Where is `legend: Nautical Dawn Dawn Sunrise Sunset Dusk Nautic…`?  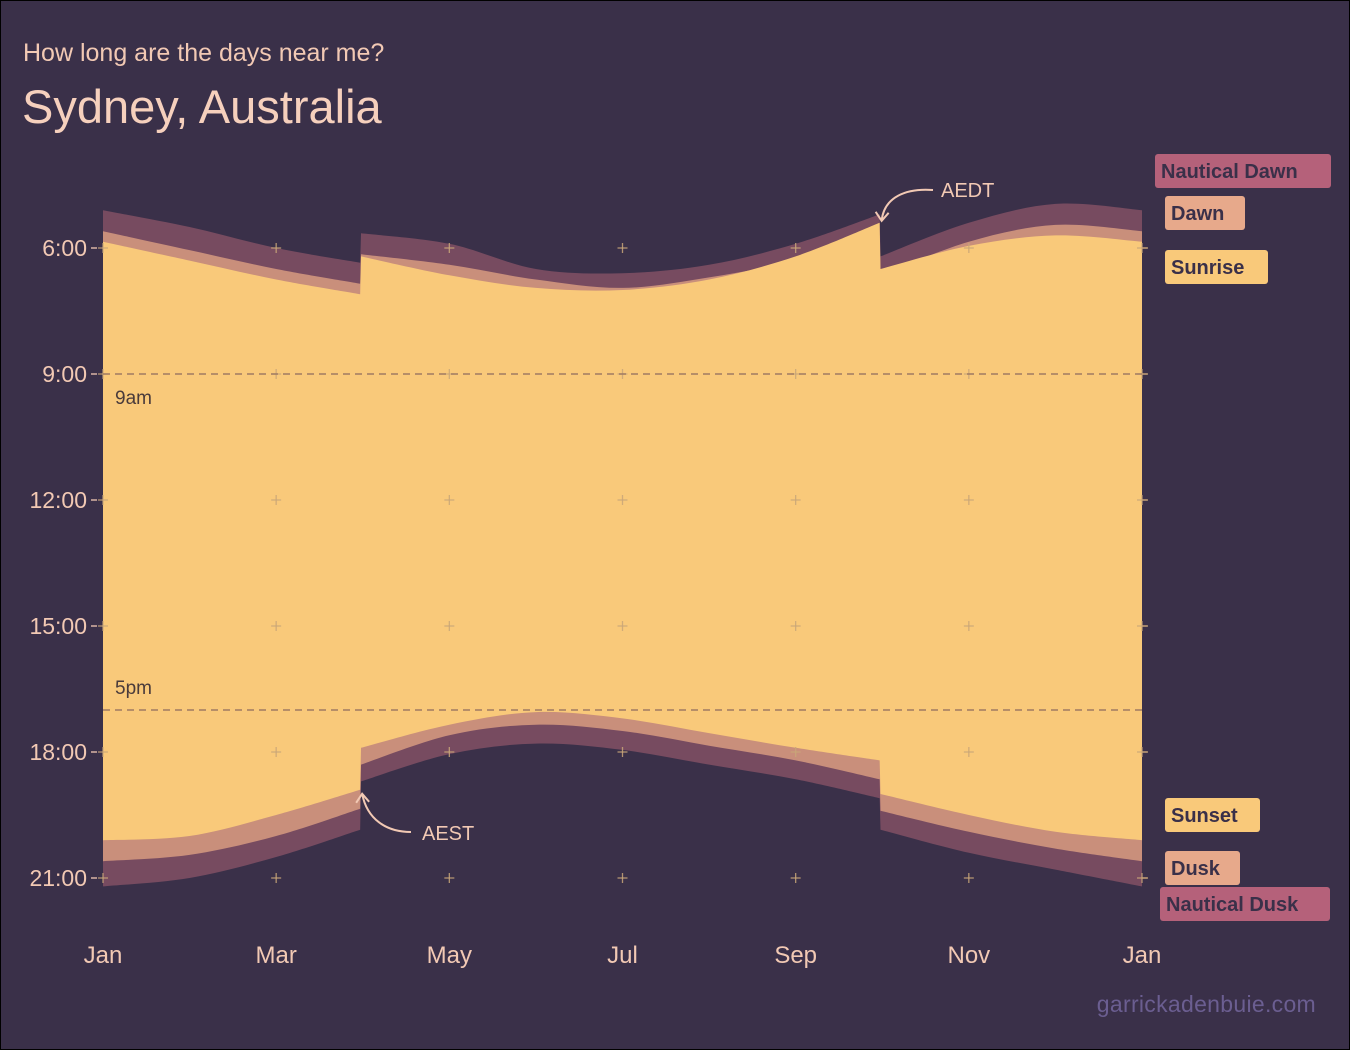 legend: Nautical Dawn Dawn Sunrise Sunset Dusk Nautic… is located at coordinates (1243, 537).